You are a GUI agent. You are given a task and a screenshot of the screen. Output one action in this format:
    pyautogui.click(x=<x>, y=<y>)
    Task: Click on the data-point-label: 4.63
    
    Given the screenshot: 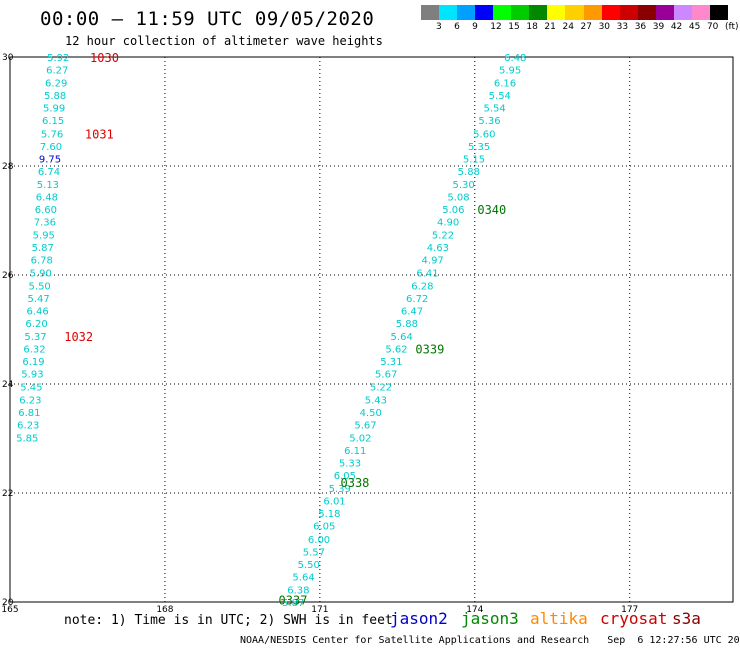 What is the action you would take?
    pyautogui.click(x=438, y=248)
    